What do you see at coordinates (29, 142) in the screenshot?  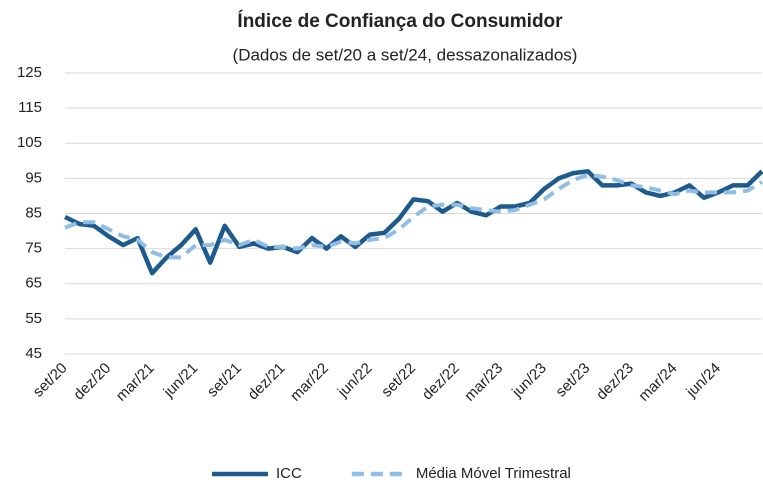 I see `y-tick-label: 105` at bounding box center [29, 142].